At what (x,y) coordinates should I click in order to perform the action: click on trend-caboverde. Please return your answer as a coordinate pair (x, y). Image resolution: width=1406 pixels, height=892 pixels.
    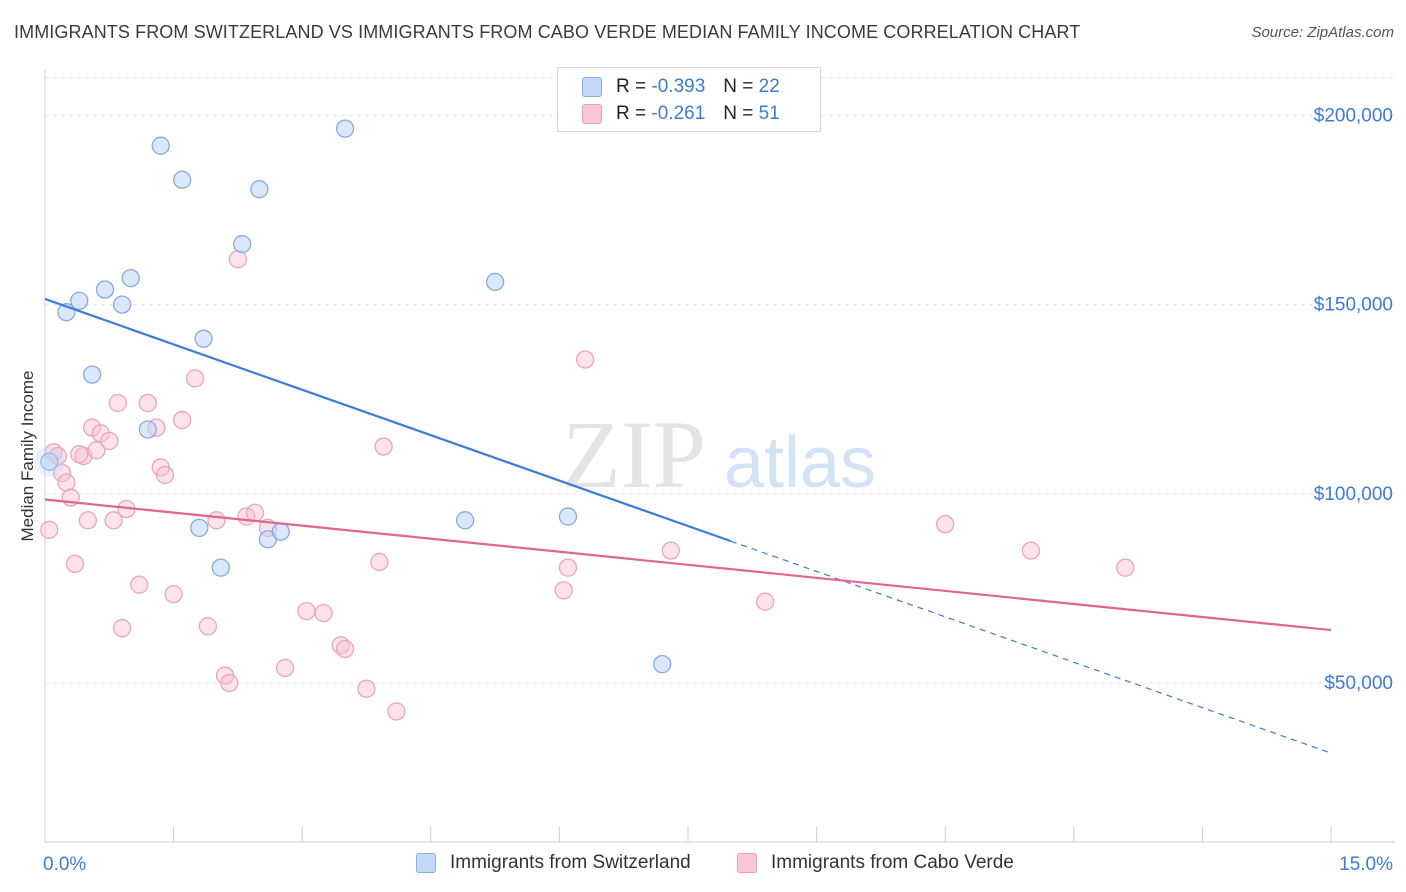
    Looking at the image, I should click on (688, 565).